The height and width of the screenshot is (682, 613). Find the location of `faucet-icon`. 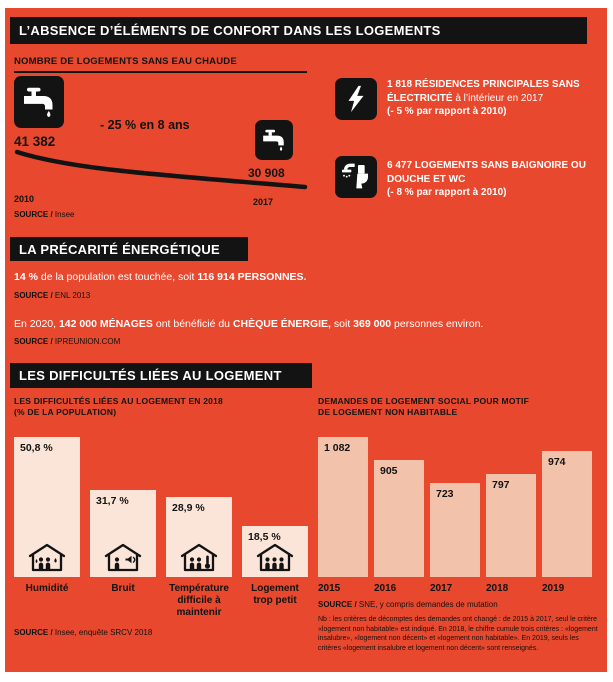

faucet-icon is located at coordinates (39, 102).